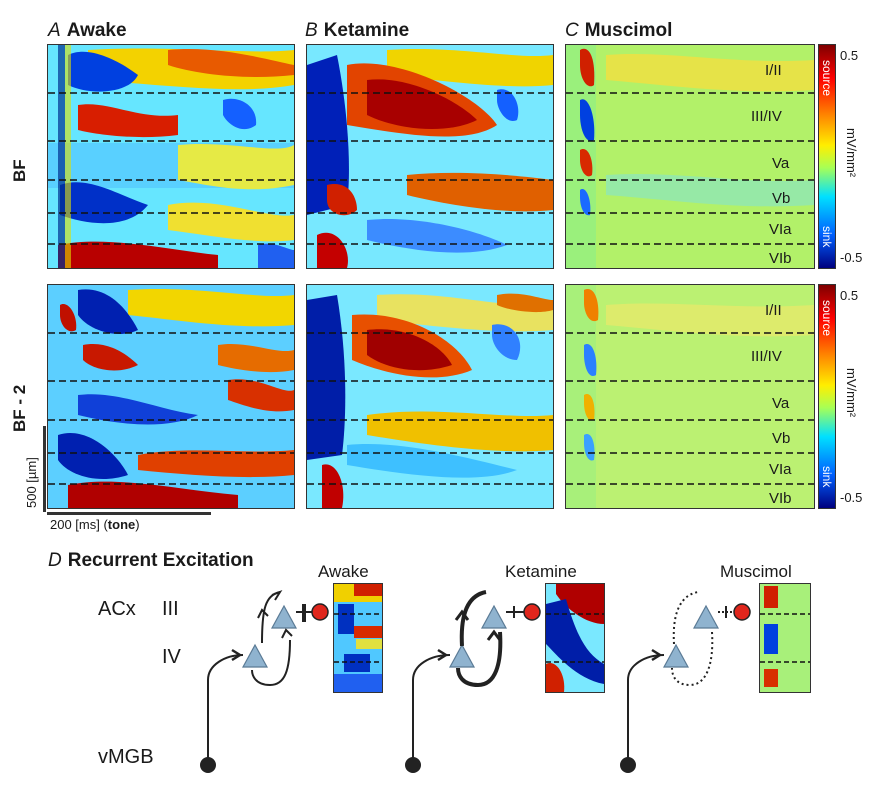 The image size is (869, 793). Describe the element at coordinates (827, 477) in the screenshot. I see `colorbar-bottom-sink-label: sink` at that location.